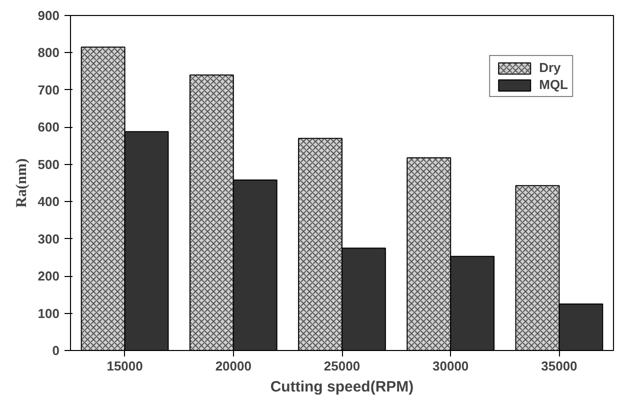  What do you see at coordinates (49, 15) in the screenshot?
I see `y-tick-label: 900` at bounding box center [49, 15].